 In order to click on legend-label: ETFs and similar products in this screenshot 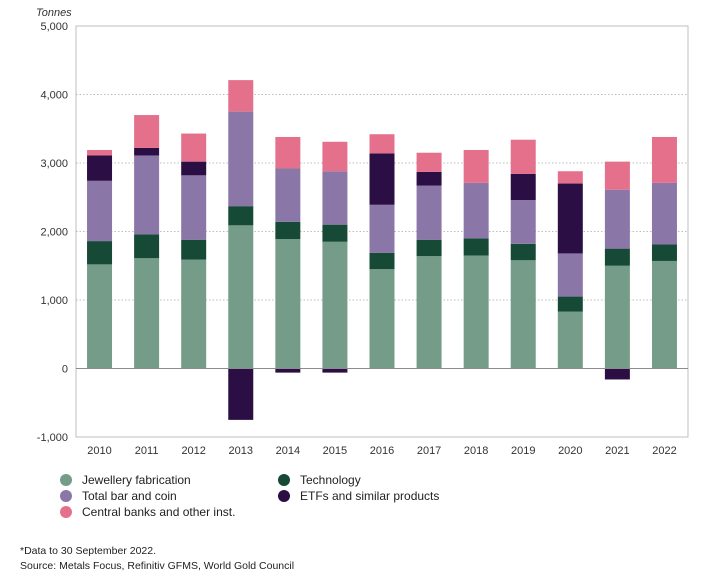, I will do `click(370, 495)`.